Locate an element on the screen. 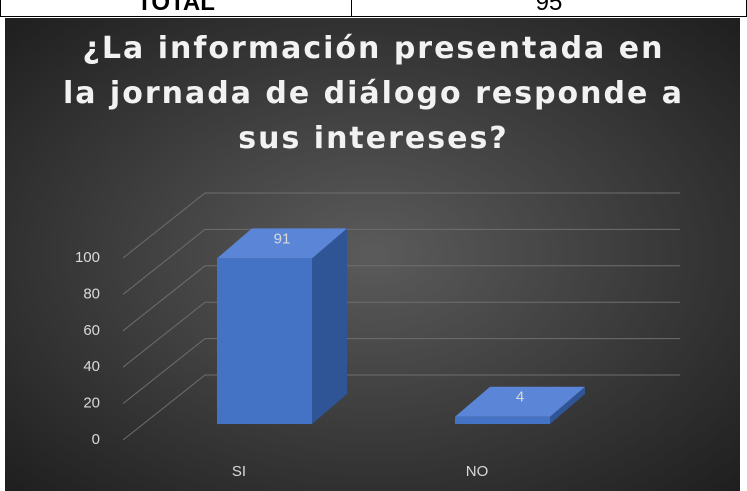 This screenshot has height=491, width=747. x-tick-label: SI is located at coordinates (239, 471).